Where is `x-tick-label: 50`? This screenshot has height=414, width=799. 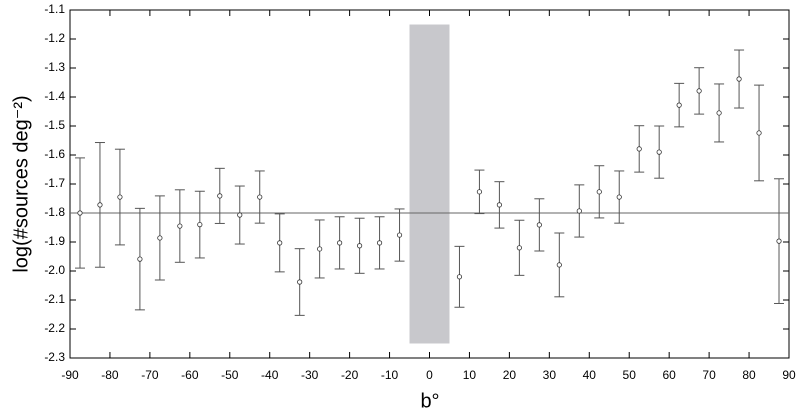 x-tick-label: 50 is located at coordinates (630, 375).